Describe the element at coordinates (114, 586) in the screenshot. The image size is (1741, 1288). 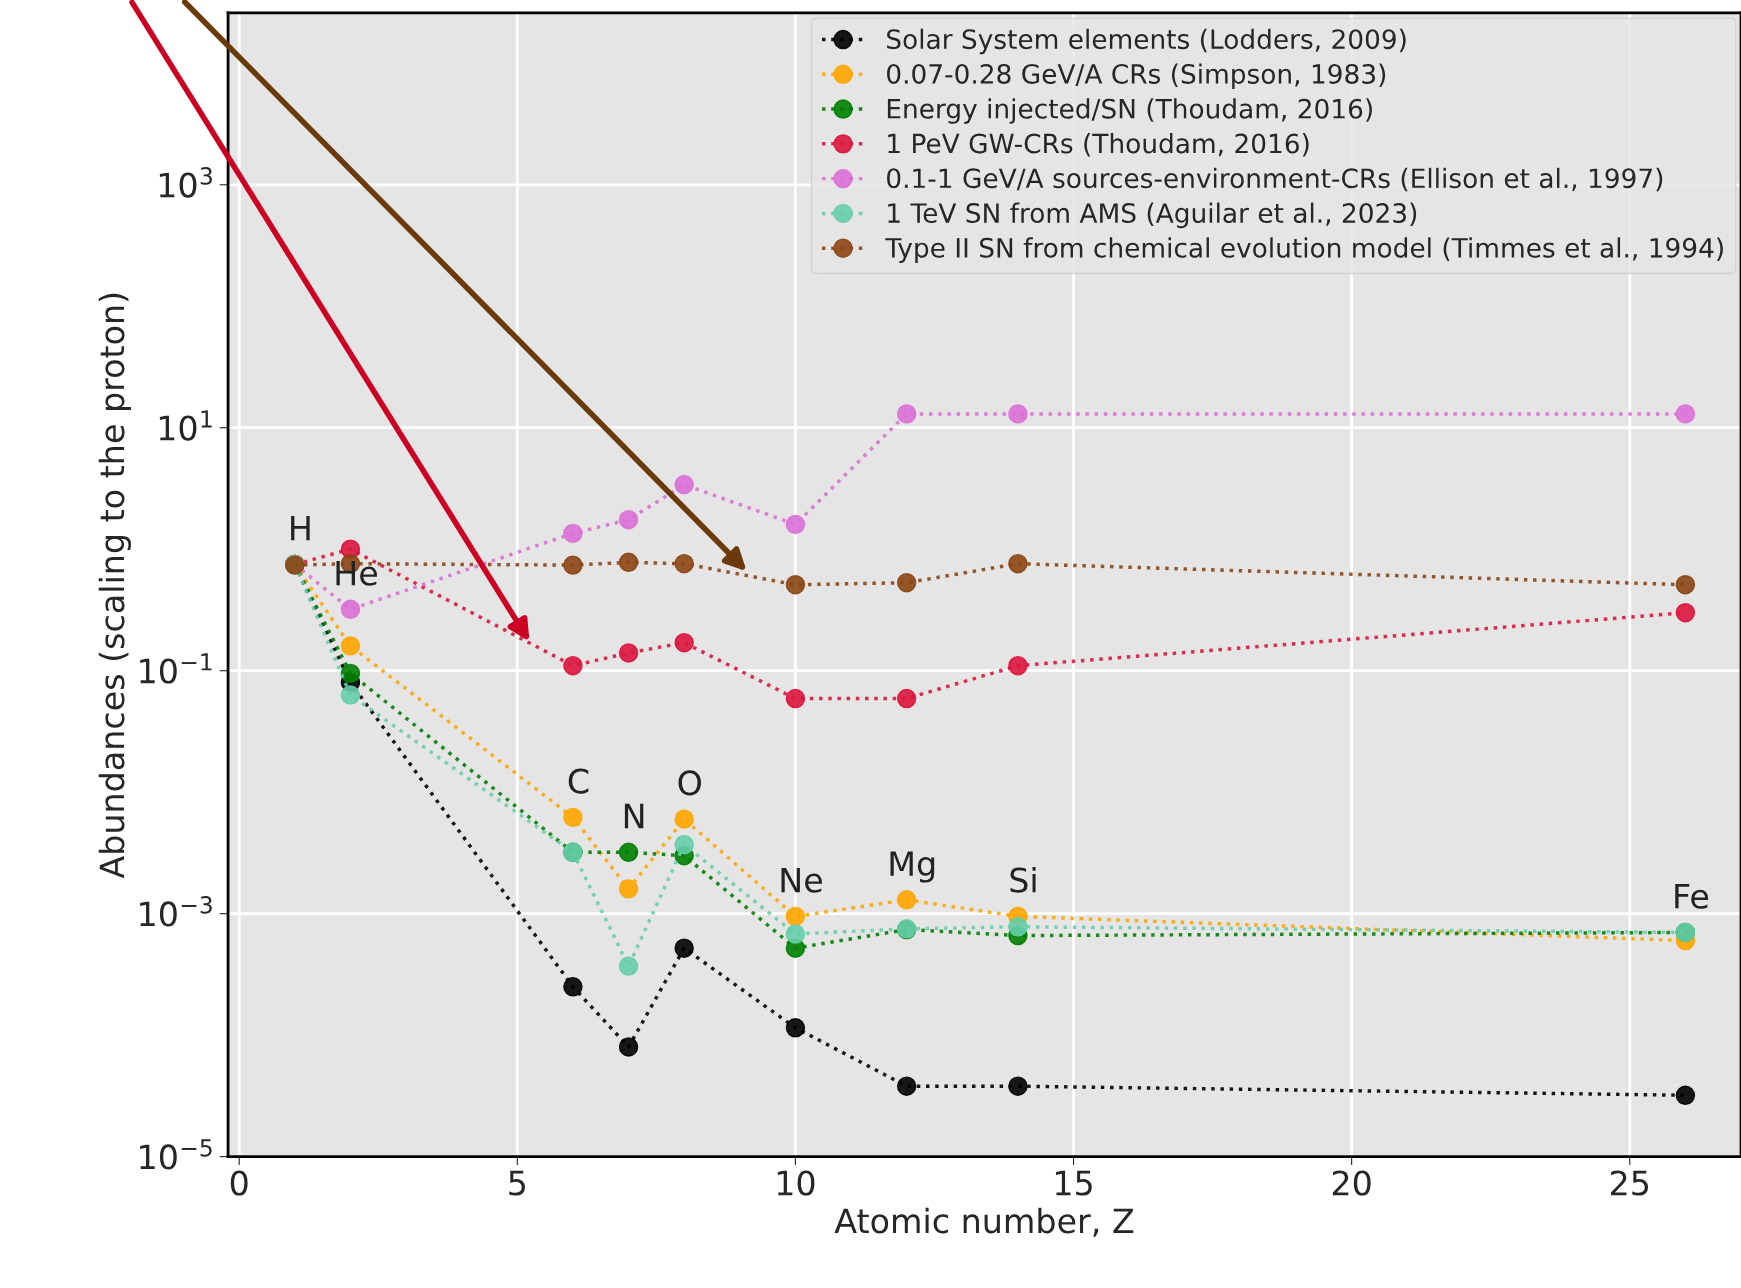
I see `y-axis-title: Abundances (scaling to the proton)` at that location.